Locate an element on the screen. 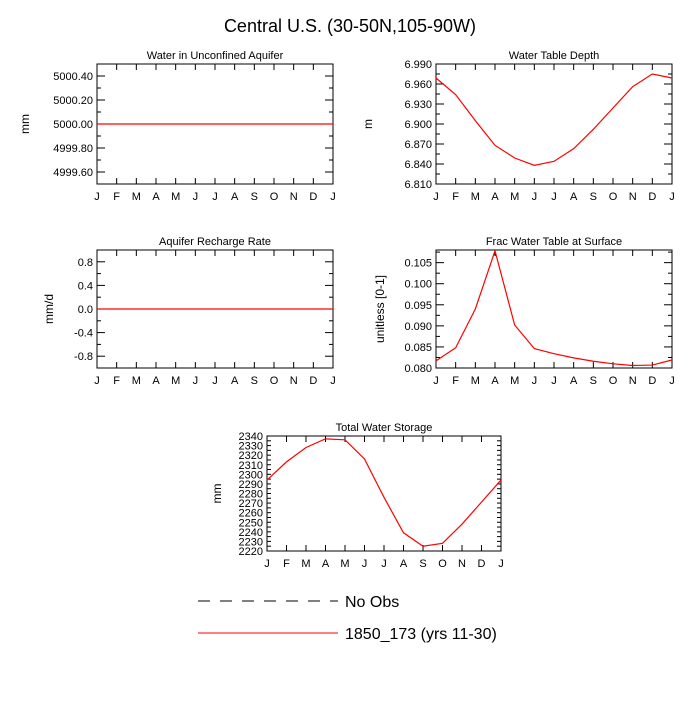 The width and height of the screenshot is (700, 705). y-tick-label: 5000.40 is located at coordinates (73, 77).